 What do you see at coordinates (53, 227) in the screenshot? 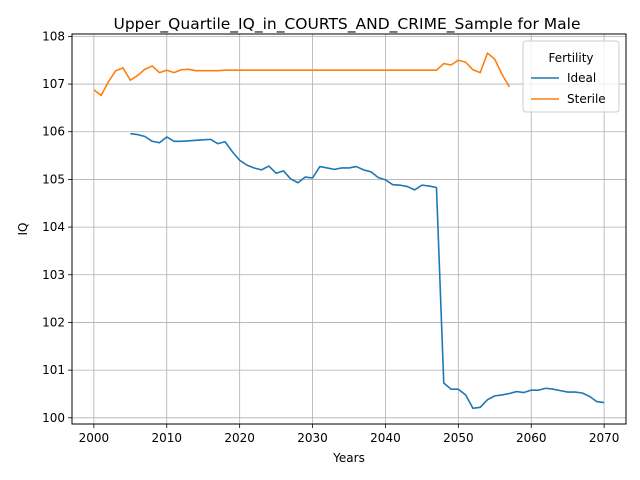
I see `y-tick-label: 104` at bounding box center [53, 227].